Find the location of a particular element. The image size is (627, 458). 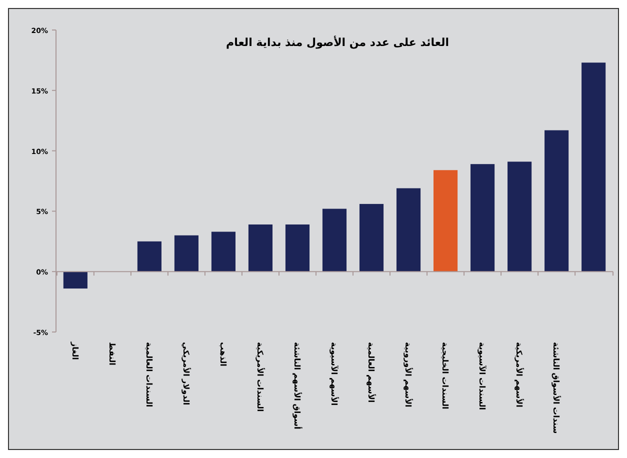

x-tick-label: الأسهم العالمية is located at coordinates (371, 372).